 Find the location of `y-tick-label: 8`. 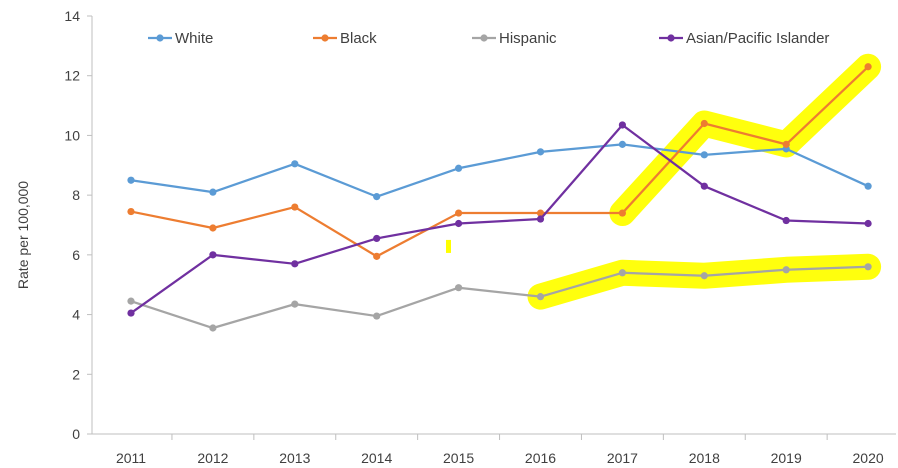

y-tick-label: 8 is located at coordinates (76, 195).